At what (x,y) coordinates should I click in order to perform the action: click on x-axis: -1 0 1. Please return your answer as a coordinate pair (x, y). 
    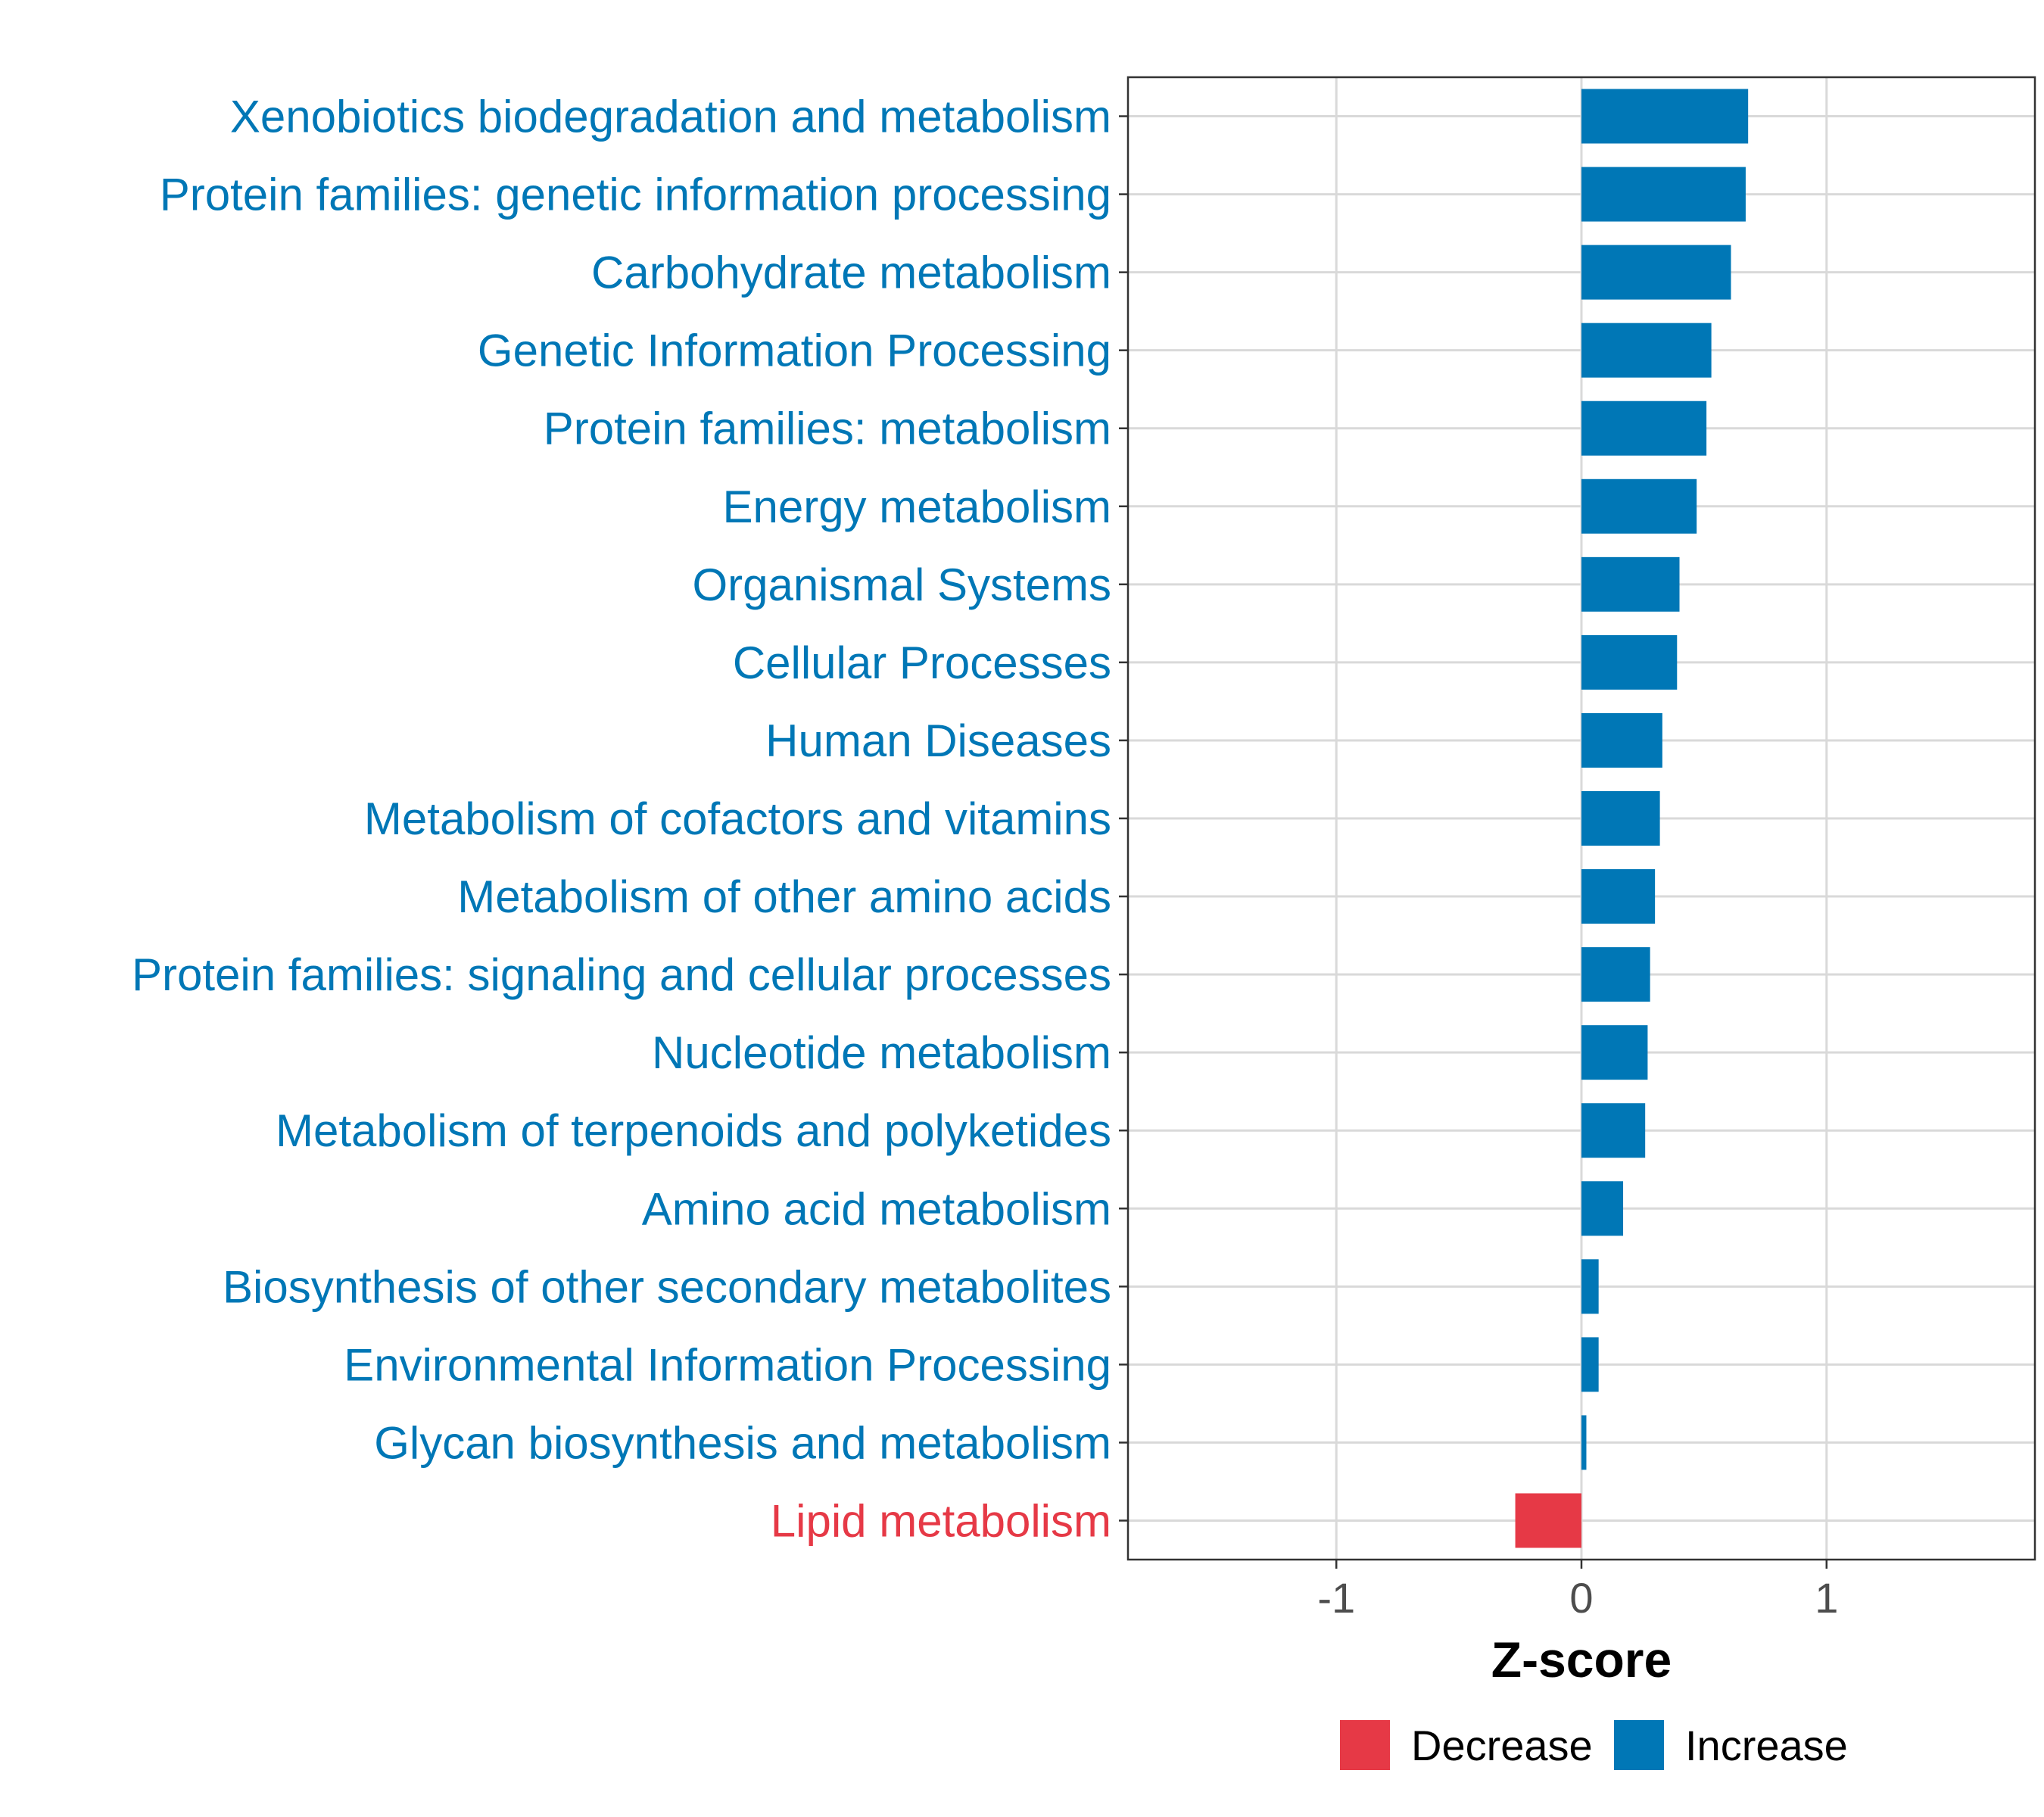
    Looking at the image, I should click on (1577, 1591).